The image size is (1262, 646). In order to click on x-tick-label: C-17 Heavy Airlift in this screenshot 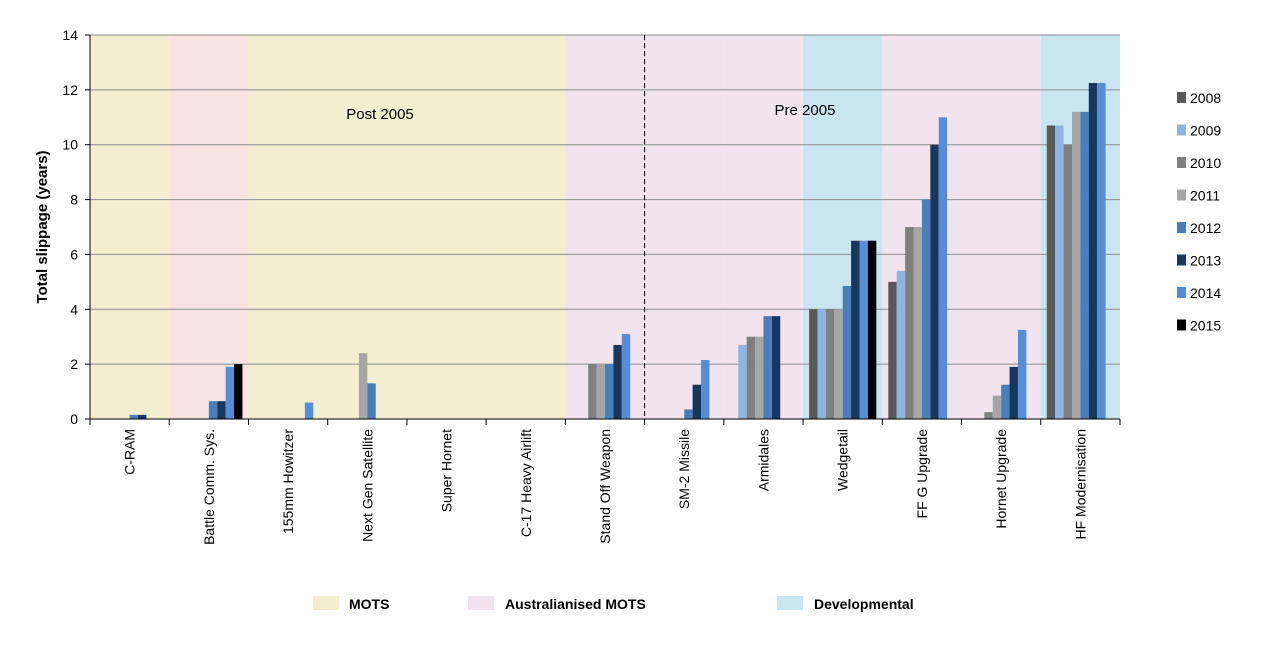, I will do `click(526, 483)`.